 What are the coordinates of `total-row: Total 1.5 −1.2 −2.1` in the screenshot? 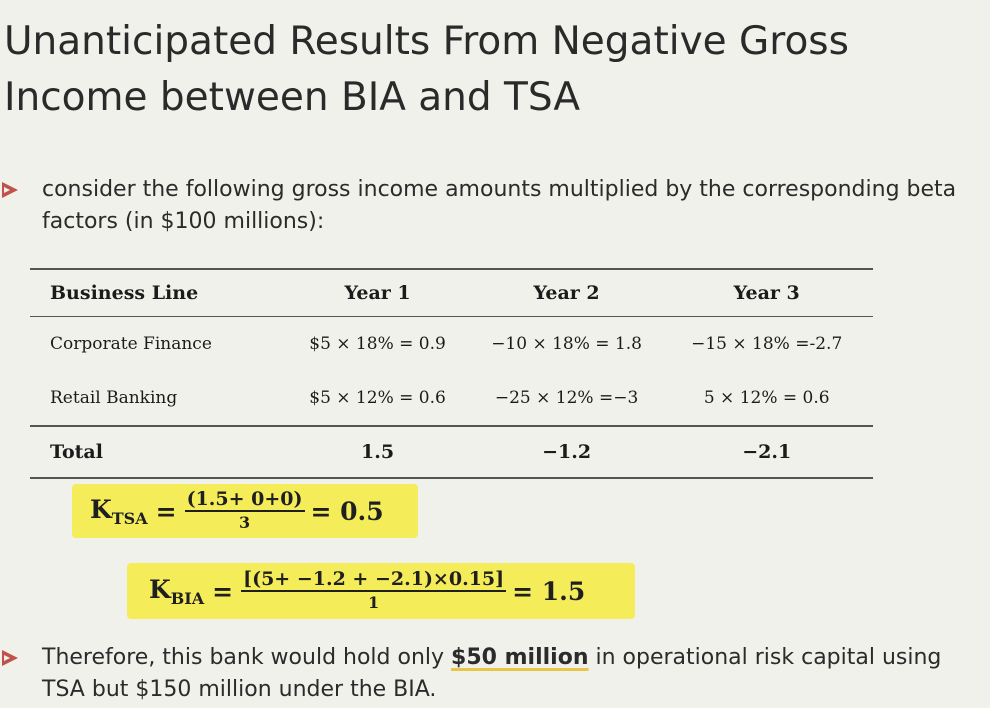 It's located at (451, 451).